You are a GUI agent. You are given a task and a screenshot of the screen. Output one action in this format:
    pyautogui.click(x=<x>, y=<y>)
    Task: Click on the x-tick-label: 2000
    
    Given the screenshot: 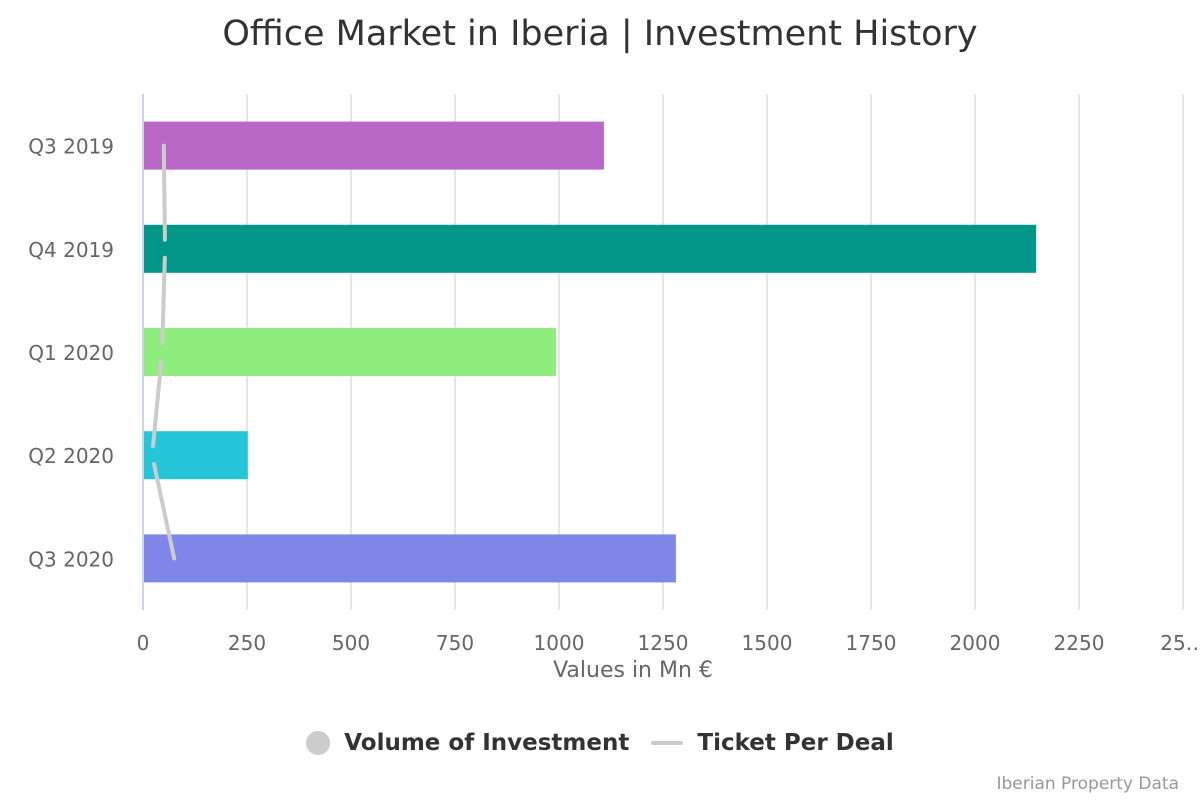 What is the action you would take?
    pyautogui.click(x=975, y=643)
    